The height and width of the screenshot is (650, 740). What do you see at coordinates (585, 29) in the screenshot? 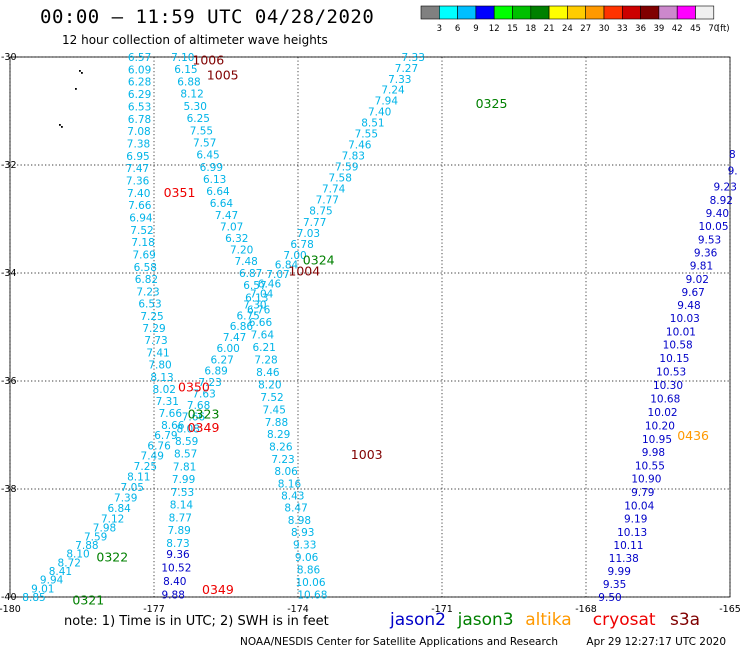
I see `color-scale-label: 27` at bounding box center [585, 29].